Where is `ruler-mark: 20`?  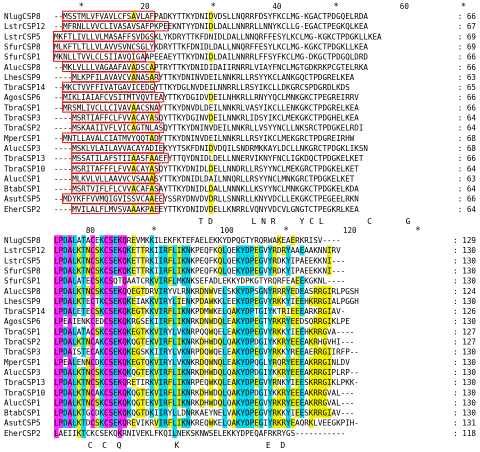
ruler-mark: 20 is located at coordinates (145, 6).